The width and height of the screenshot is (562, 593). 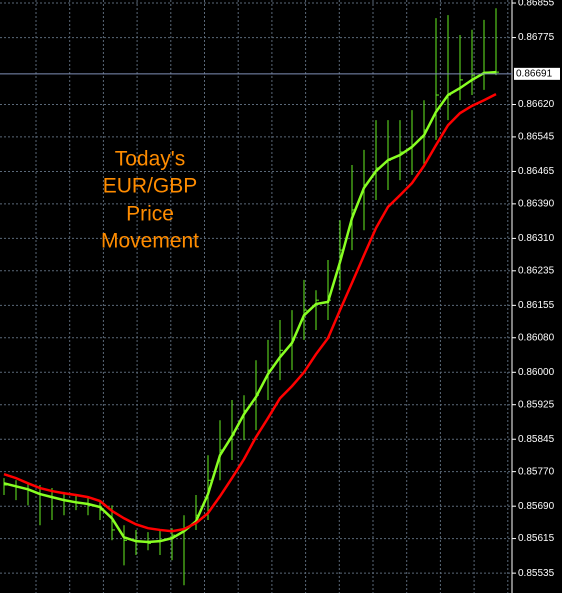 I want to click on y-tick-label: 0.85690, so click(x=536, y=506).